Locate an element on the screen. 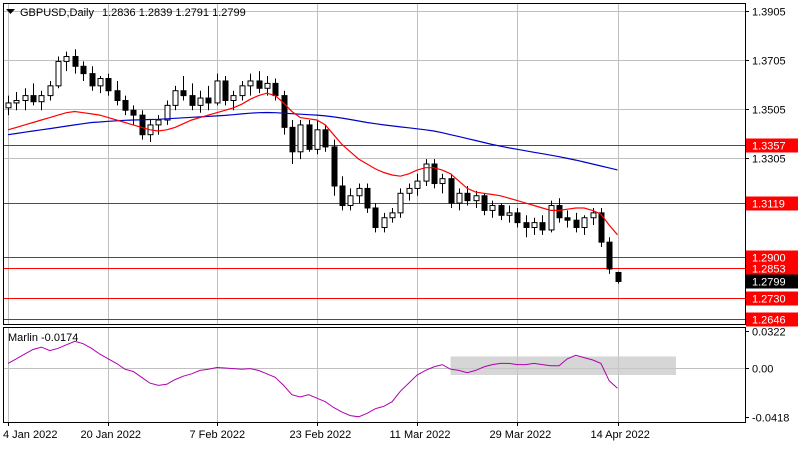 This screenshot has width=803, height=450. indicator-shade-layer is located at coordinates (563, 365).